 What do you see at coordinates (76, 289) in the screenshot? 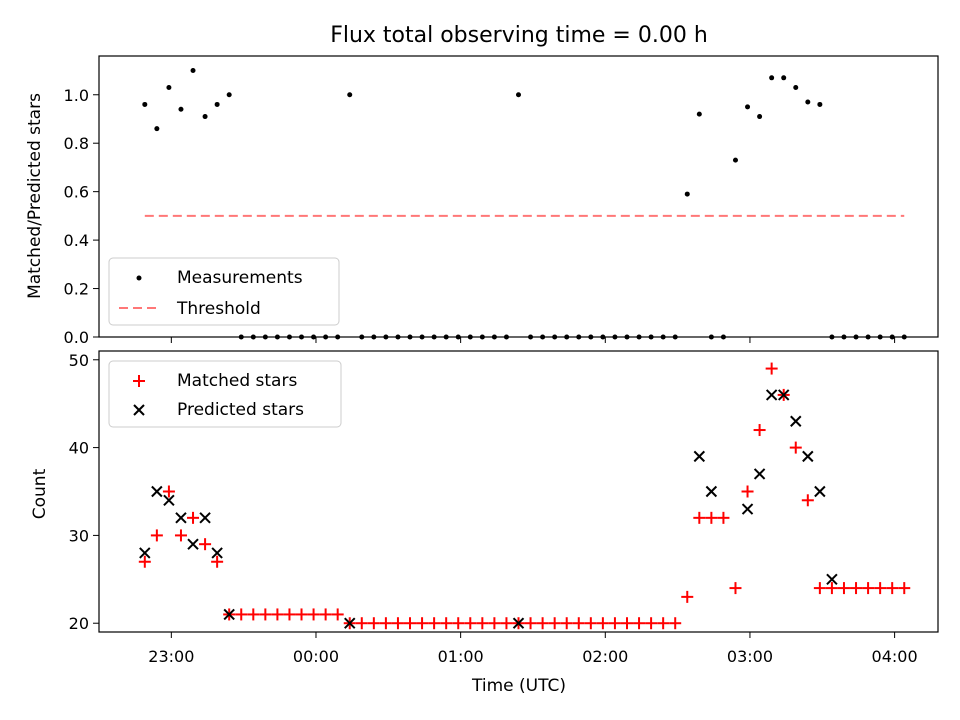
I see `ratio-ytick-label: 0.2` at bounding box center [76, 289].